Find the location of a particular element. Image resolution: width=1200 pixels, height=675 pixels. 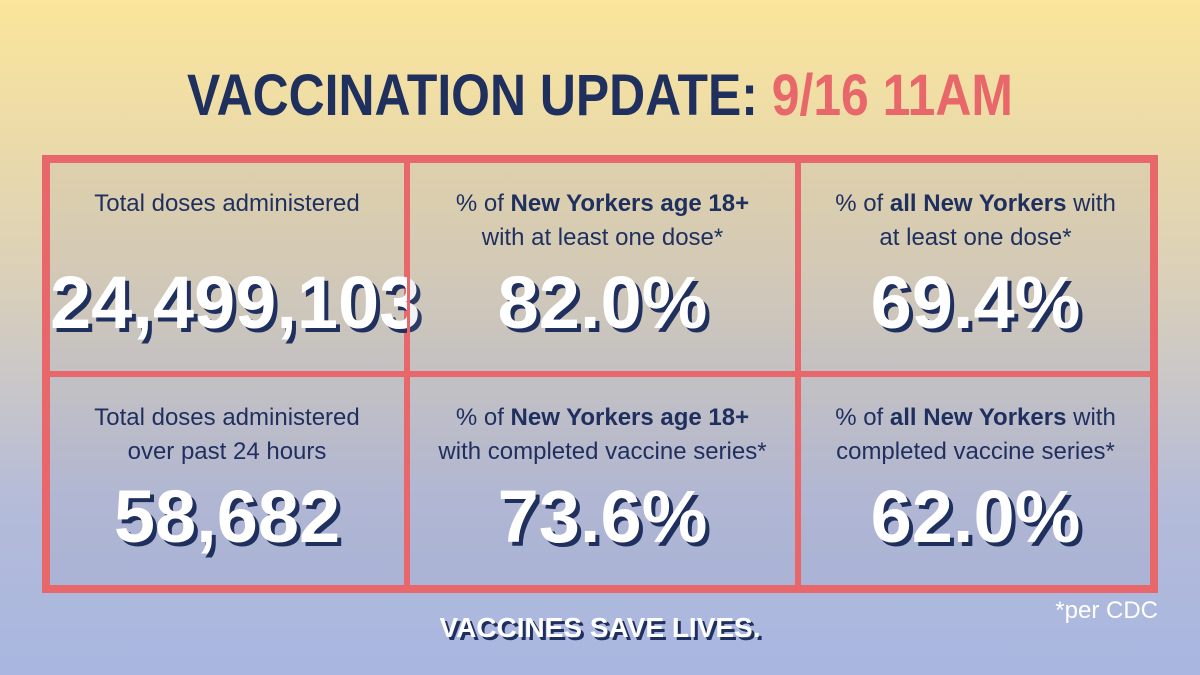

label-line: with at least one dose* is located at coordinates (602, 238).